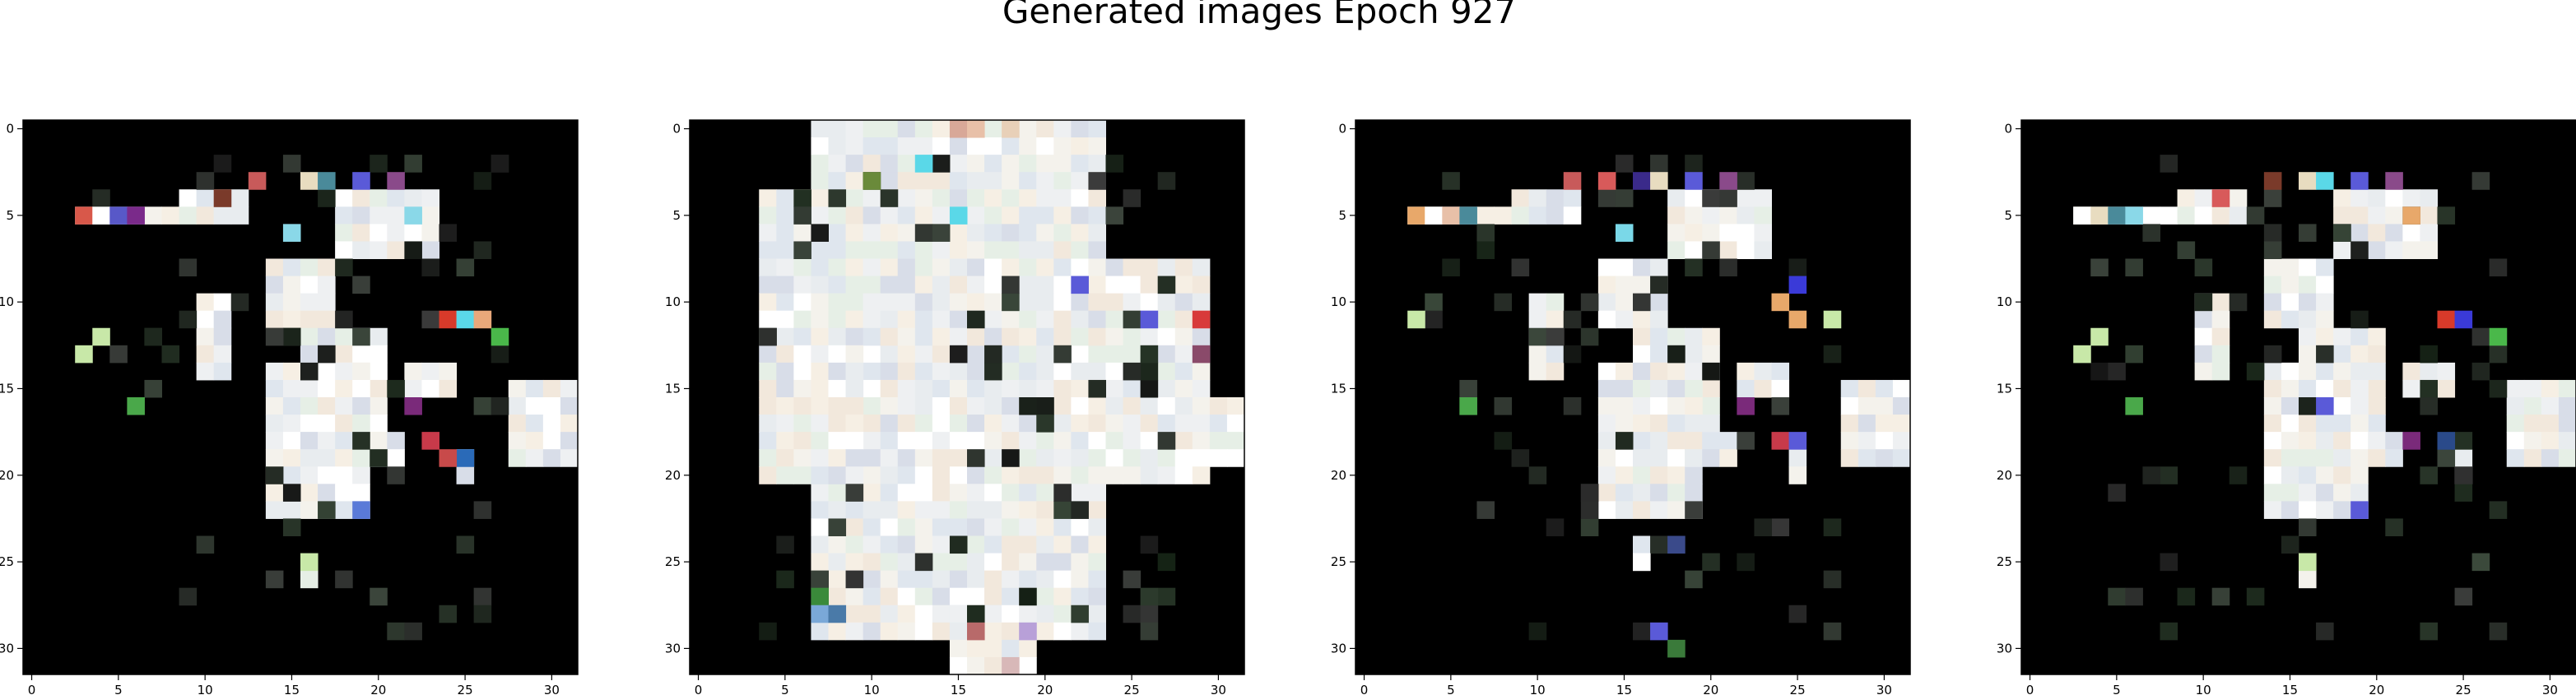  I want to click on x-tick-label: 0, so click(32, 689).